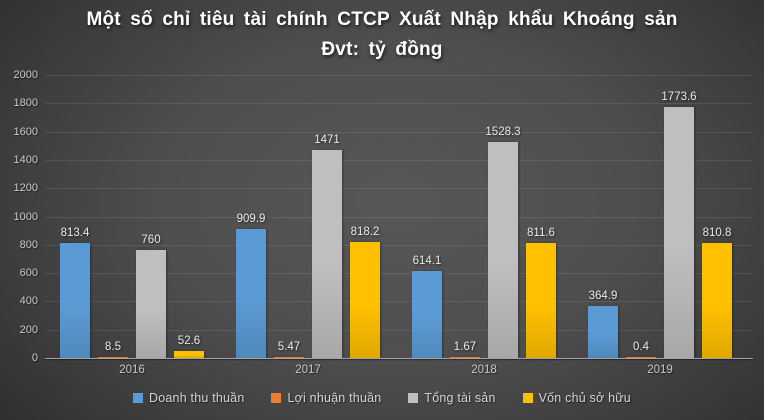 This screenshot has width=764, height=420. What do you see at coordinates (189, 354) in the screenshot?
I see `bar-von-chu-so-huu-2016` at bounding box center [189, 354].